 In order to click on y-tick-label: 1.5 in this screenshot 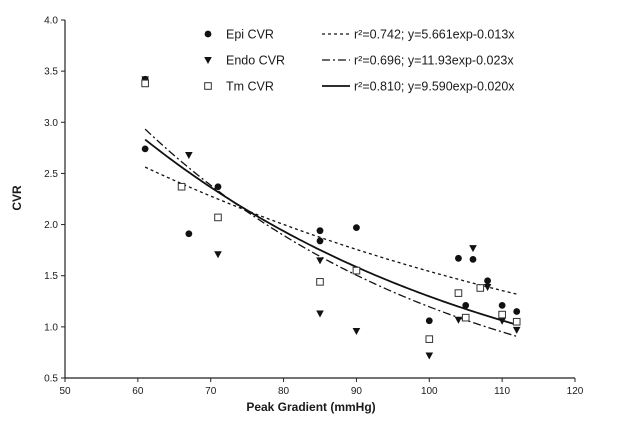, I will do `click(51, 276)`.